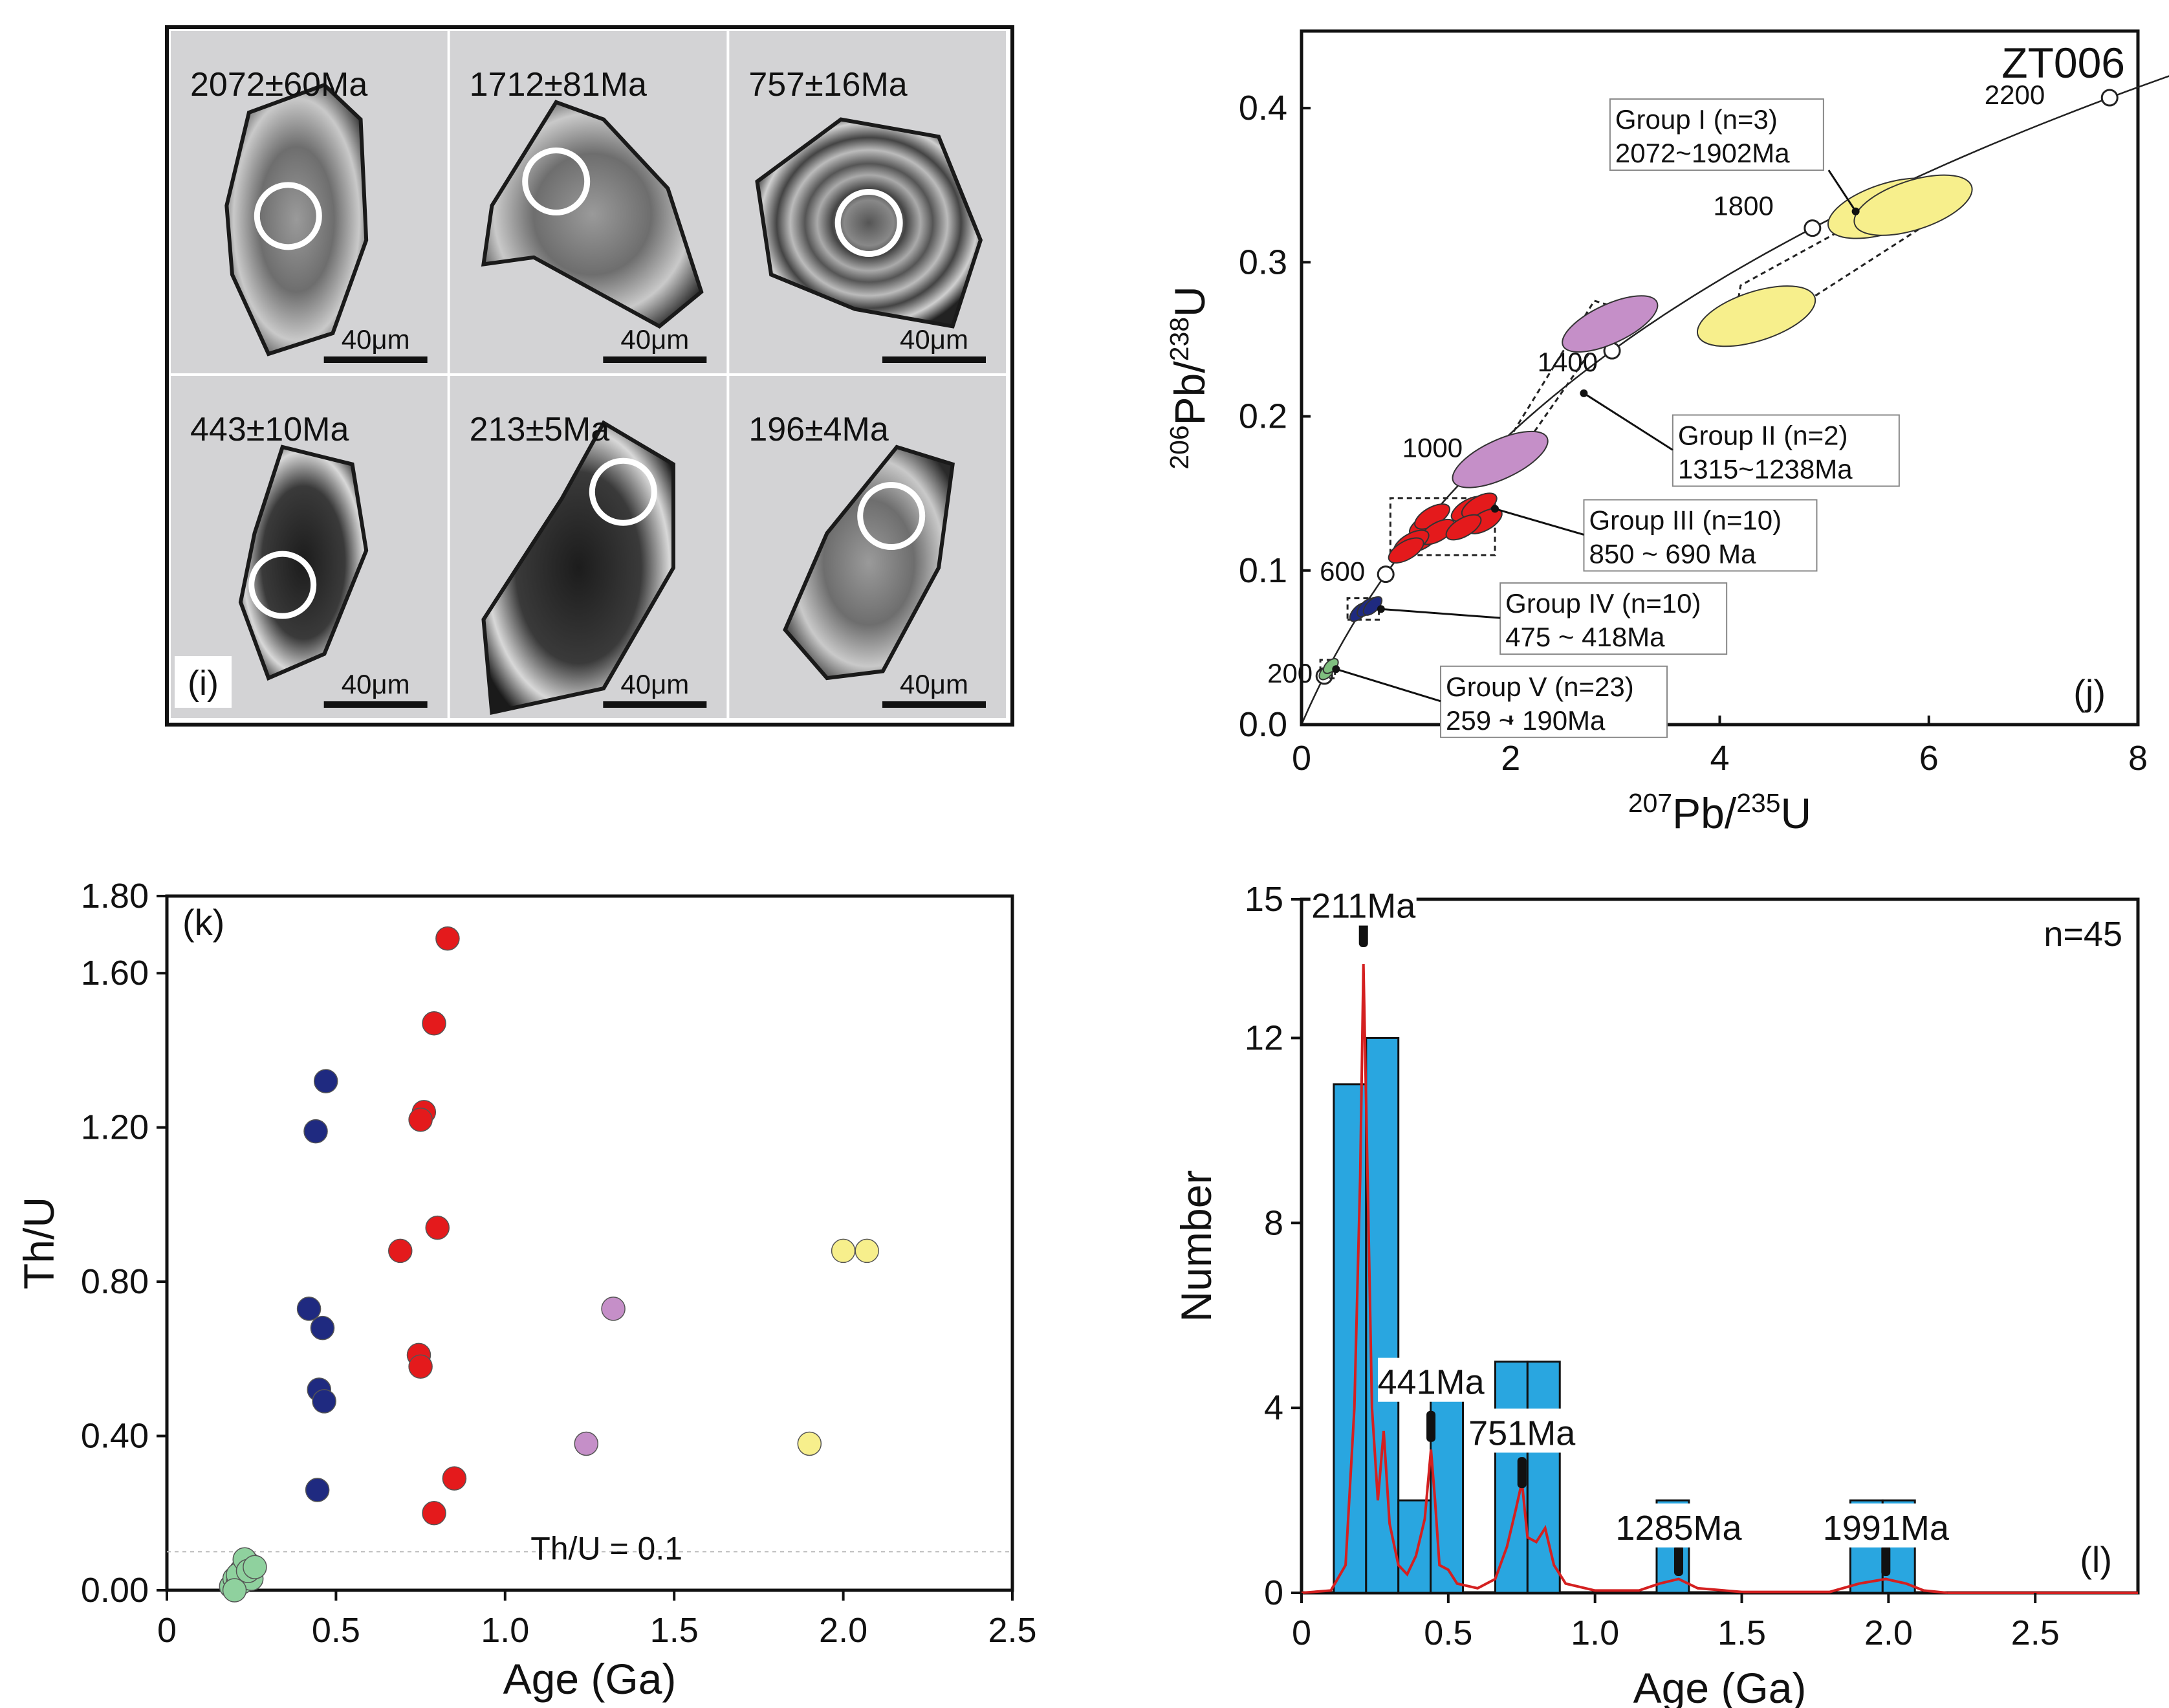  What do you see at coordinates (558, 85) in the screenshot?
I see `grain-age-label: 1712±81Ma` at bounding box center [558, 85].